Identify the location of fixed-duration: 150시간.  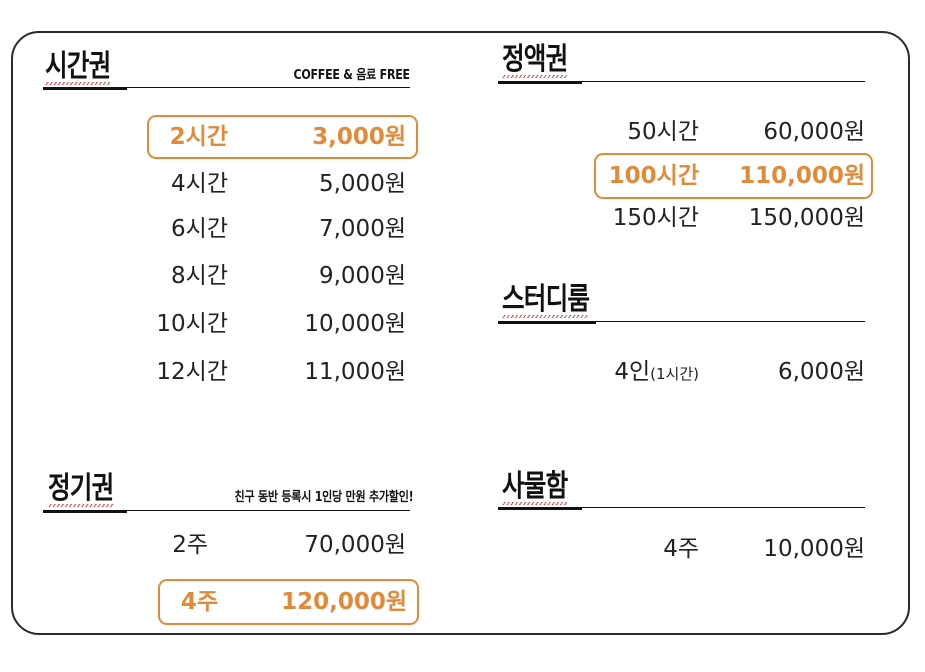
(656, 218).